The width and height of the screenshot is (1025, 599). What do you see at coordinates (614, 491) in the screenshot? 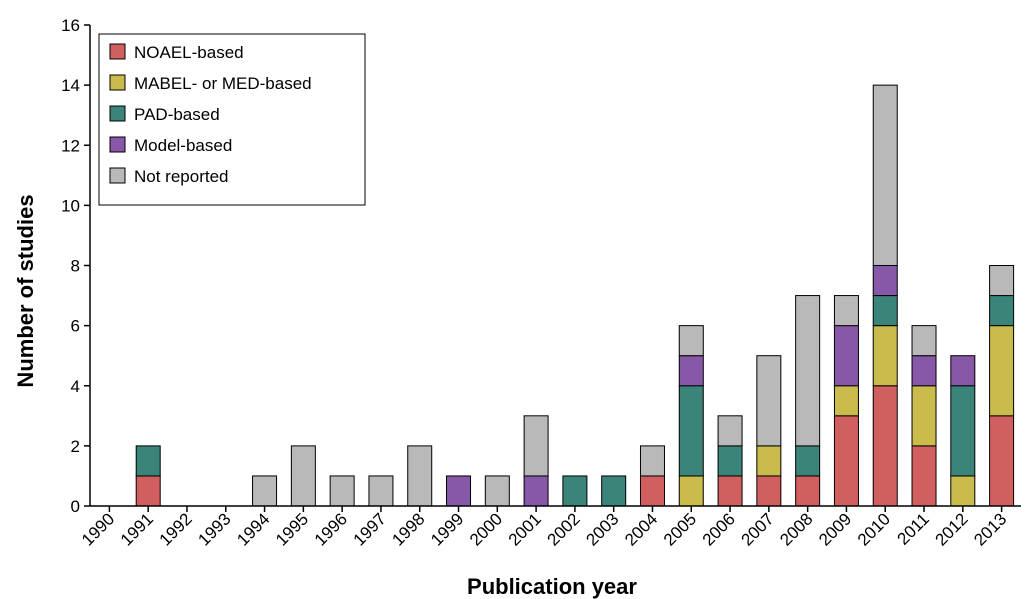
I see `bar-pad-based-2003` at bounding box center [614, 491].